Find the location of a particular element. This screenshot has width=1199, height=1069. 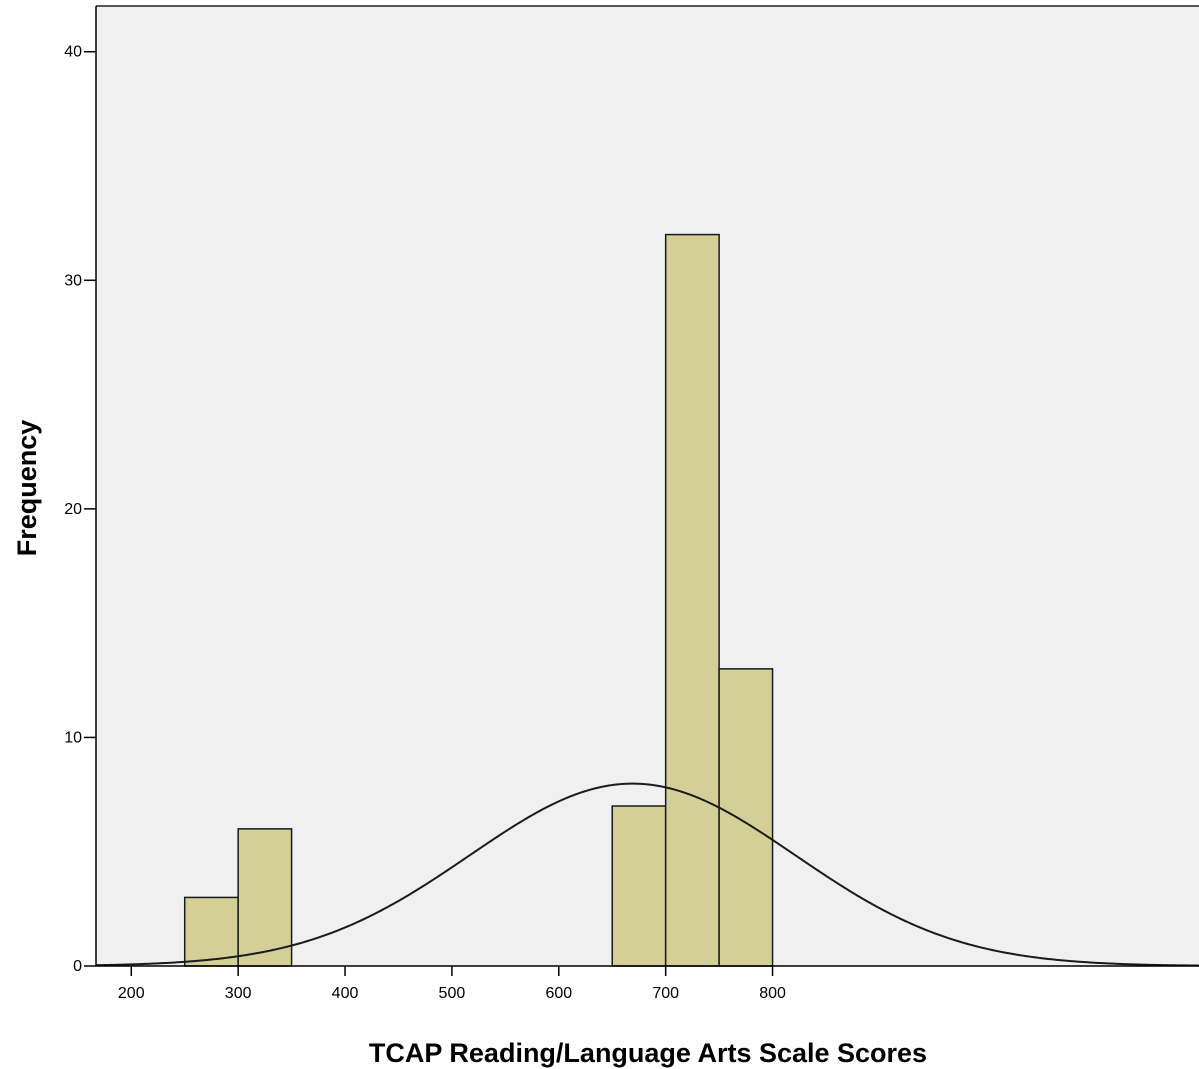

y-ticks-group: 0 10 20 30 40 is located at coordinates (80, 509).